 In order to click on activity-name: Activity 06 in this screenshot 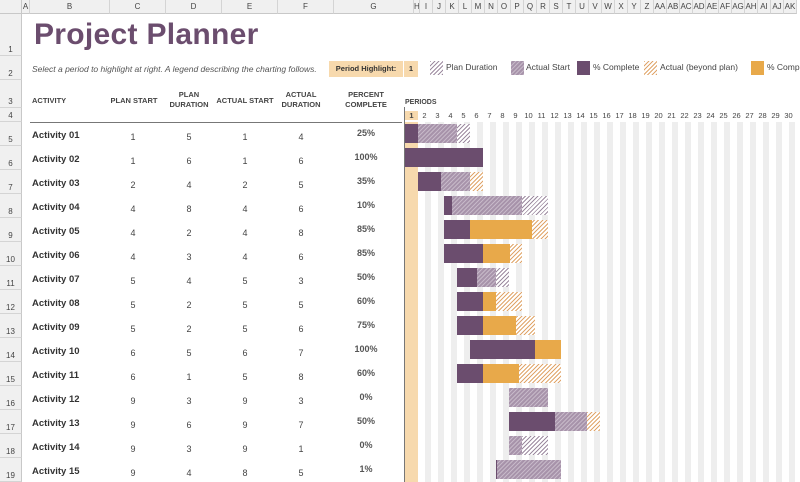, I will do `click(56, 255)`.